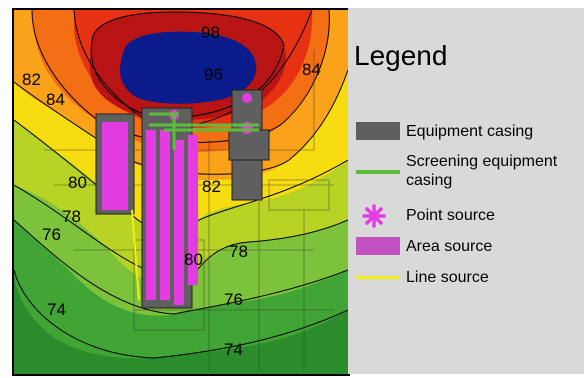  What do you see at coordinates (210, 32) in the screenshot?
I see `contour-label: 98` at bounding box center [210, 32].